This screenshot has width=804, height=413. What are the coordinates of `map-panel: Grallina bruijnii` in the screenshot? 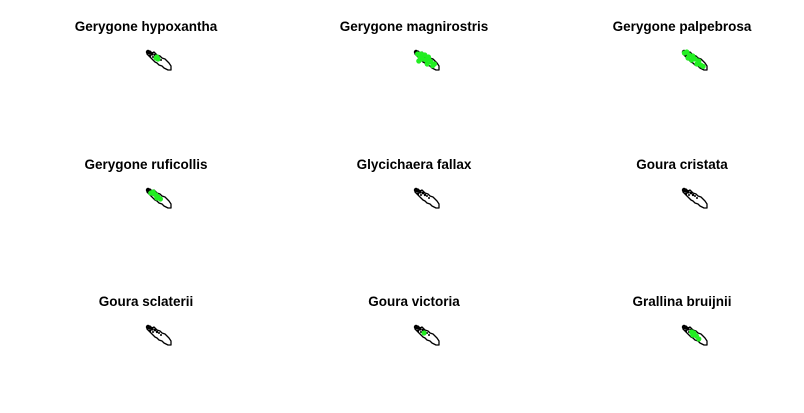 It's located at (676, 343).